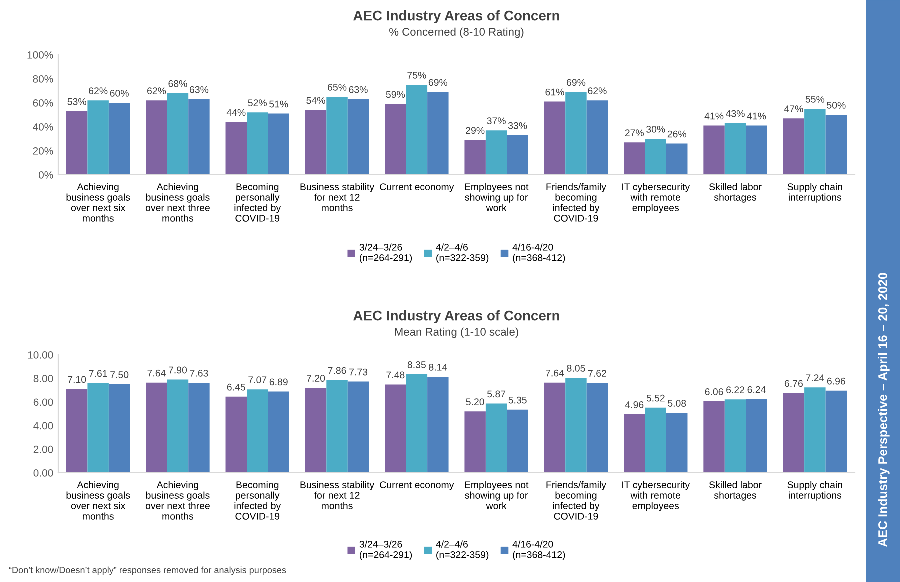  Describe the element at coordinates (386, 254) in the screenshot. I see `legend-label: 3/24–3/26 (n=264-291)` at that location.